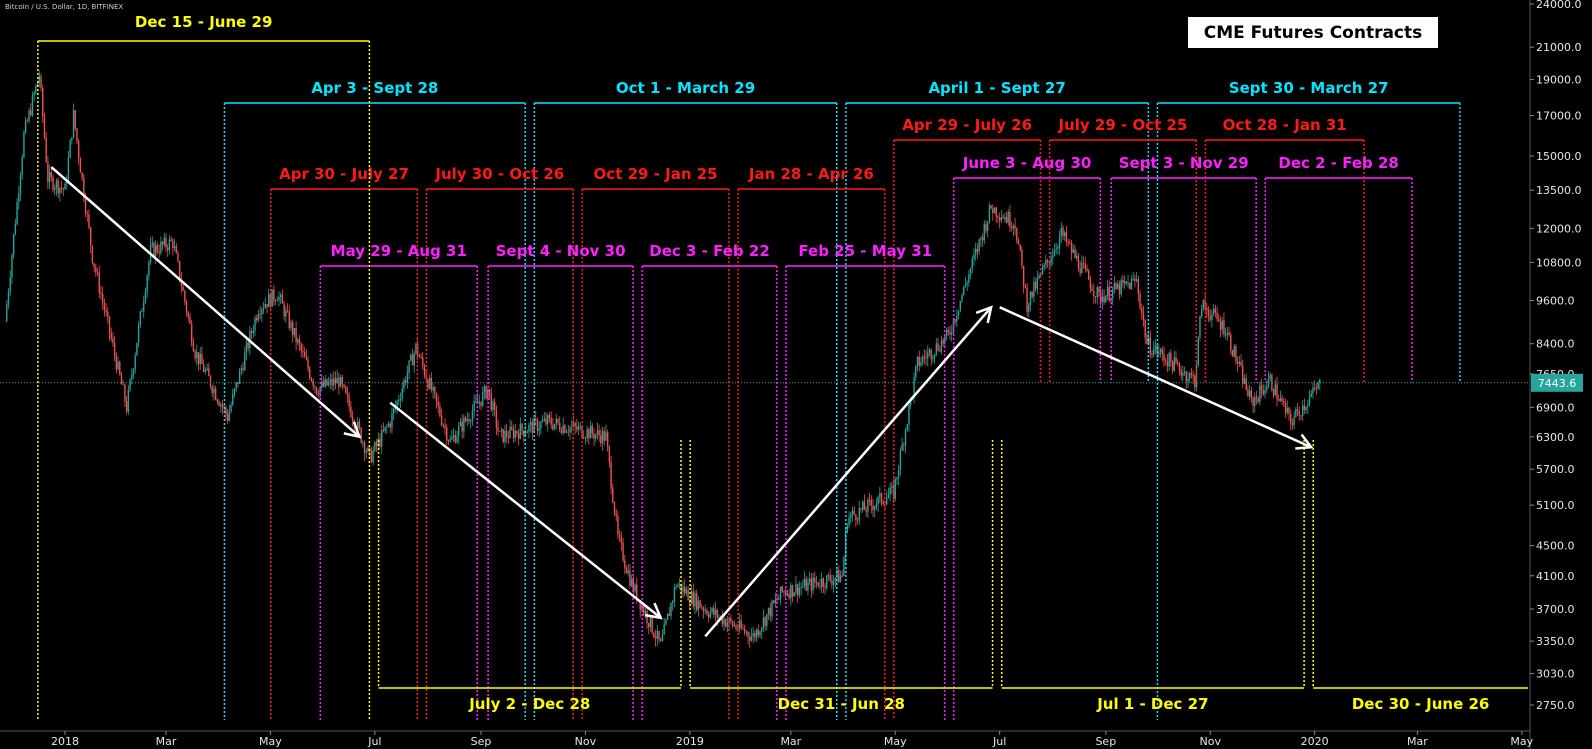 This screenshot has width=1592, height=749. What do you see at coordinates (967, 125) in the screenshot?
I see `red-contract-label: Apr 29 - July 26` at bounding box center [967, 125].